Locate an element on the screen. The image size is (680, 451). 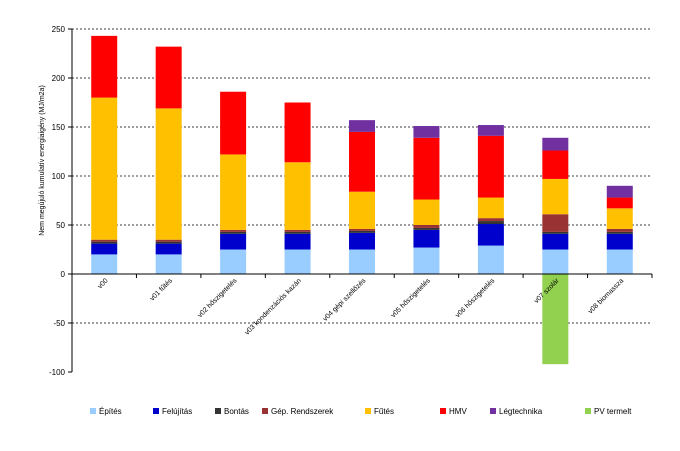
y-tick-label: 200 is located at coordinates (59, 78).